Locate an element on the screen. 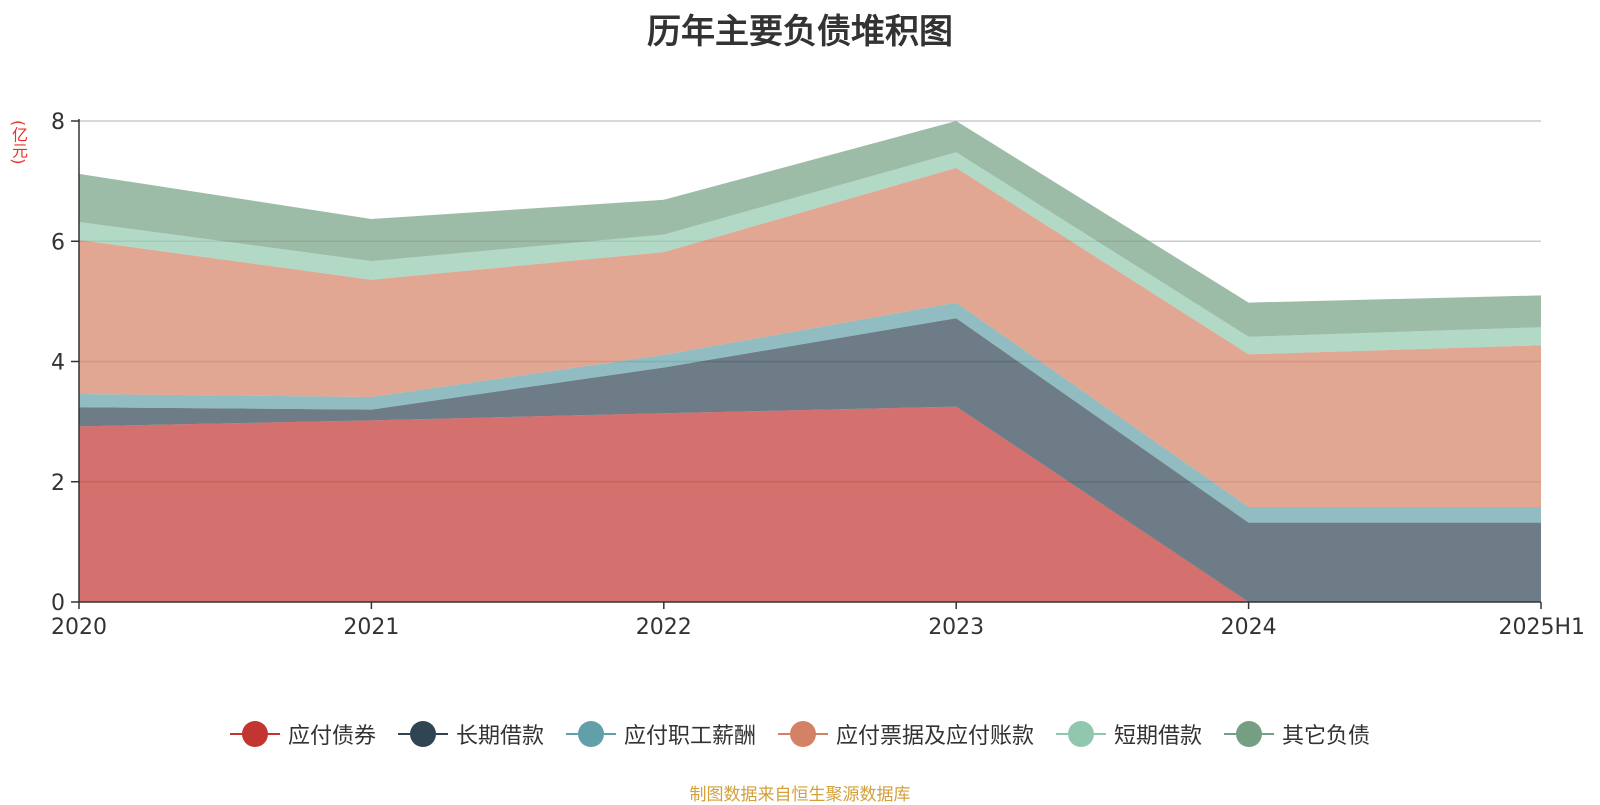 The height and width of the screenshot is (805, 1600). legend-label: 应付票据及应付账款 is located at coordinates (935, 736).